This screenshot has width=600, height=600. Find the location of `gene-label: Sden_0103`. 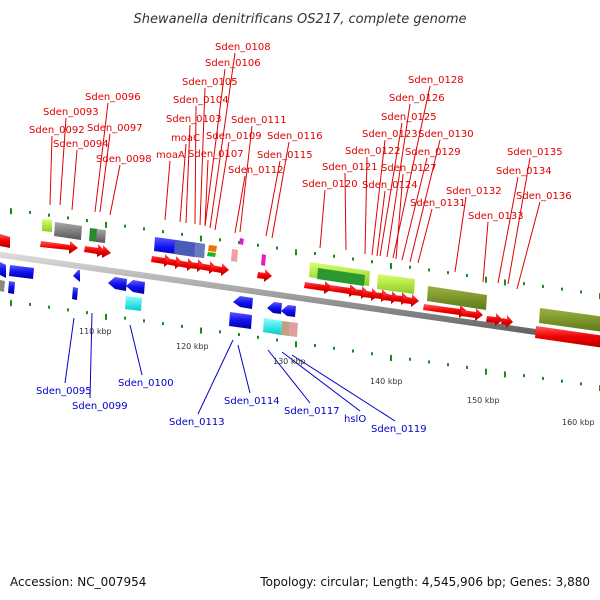

gene-label: Sden_0103 is located at coordinates (194, 119).